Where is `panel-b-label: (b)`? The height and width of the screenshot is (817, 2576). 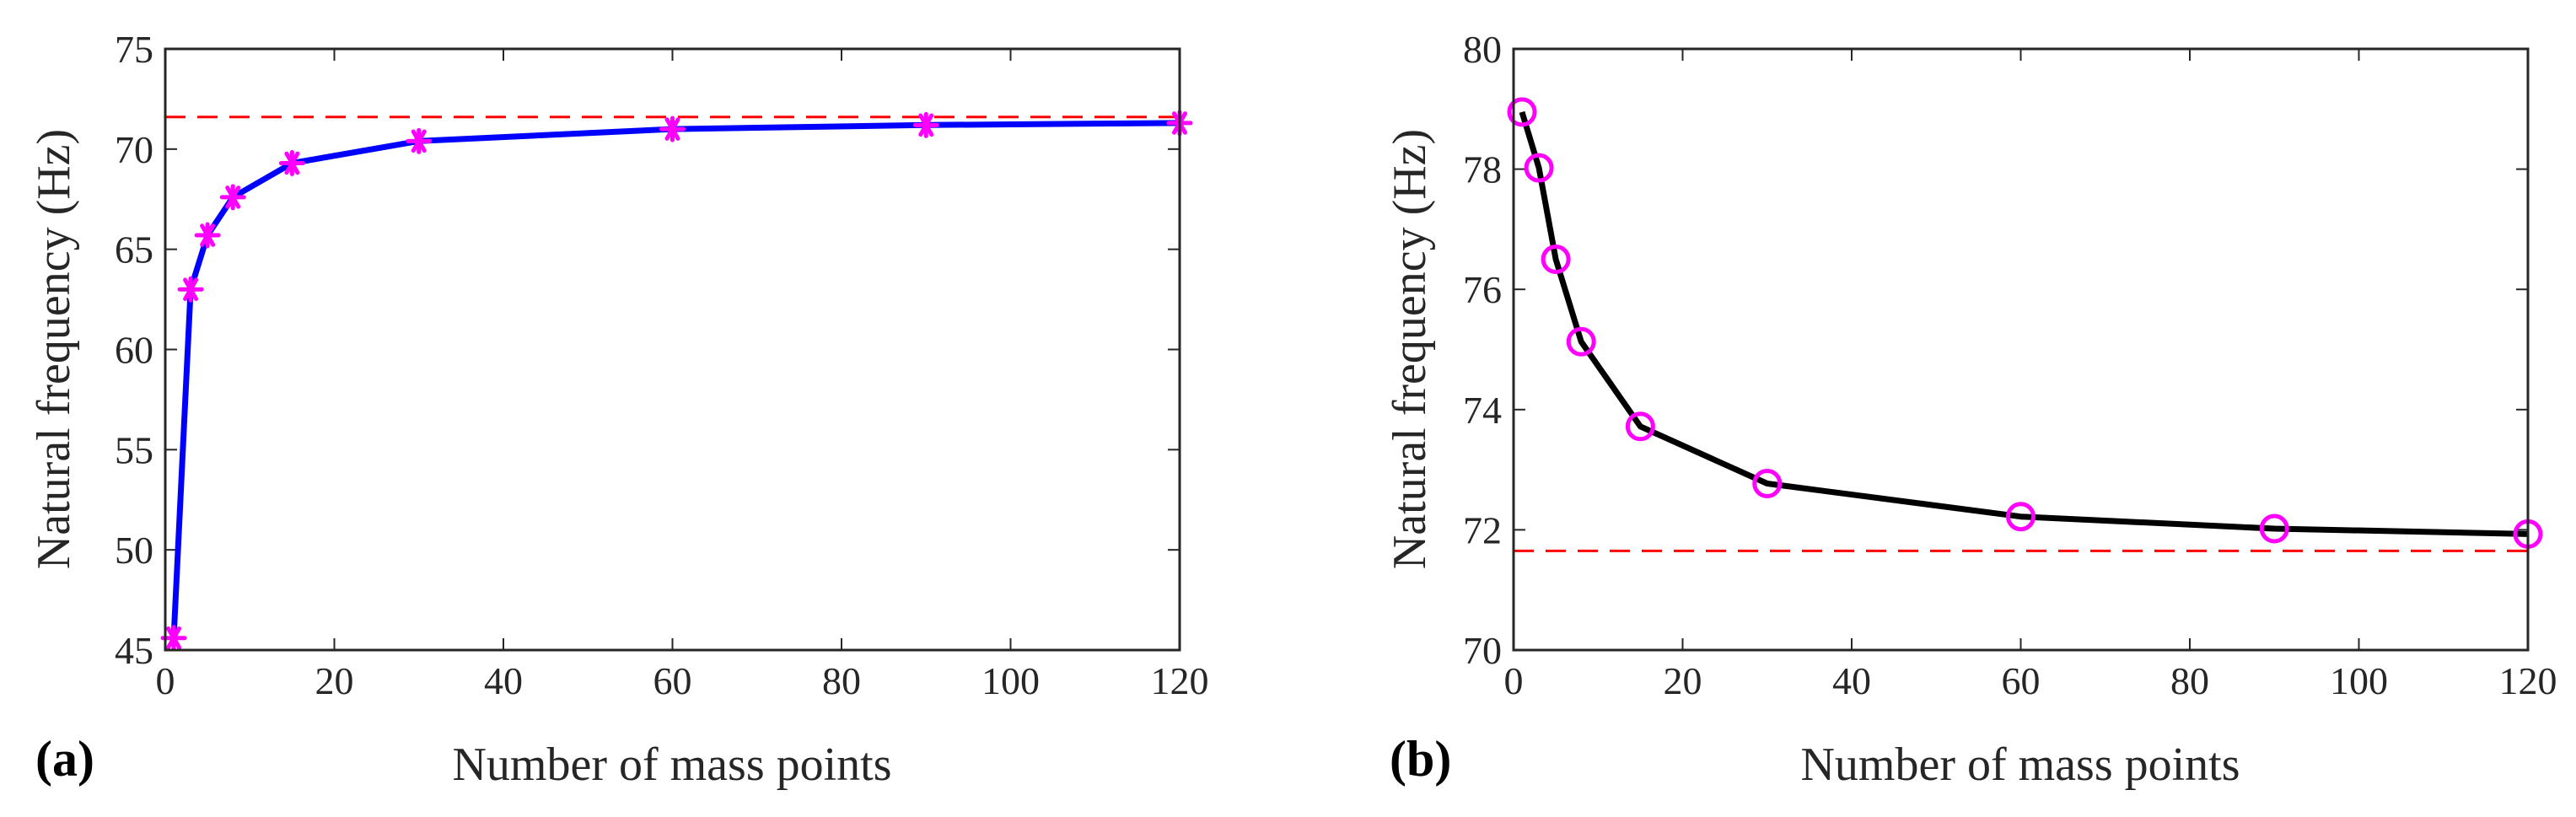 panel-b-label: (b) is located at coordinates (1420, 759).